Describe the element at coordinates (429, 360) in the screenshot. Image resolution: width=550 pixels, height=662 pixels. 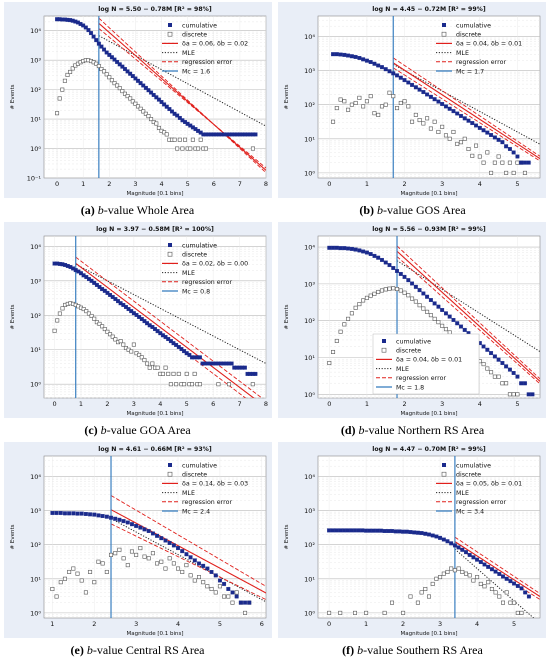
I see `legend-label: δa = 0.04, δb = 0.01` at that location.